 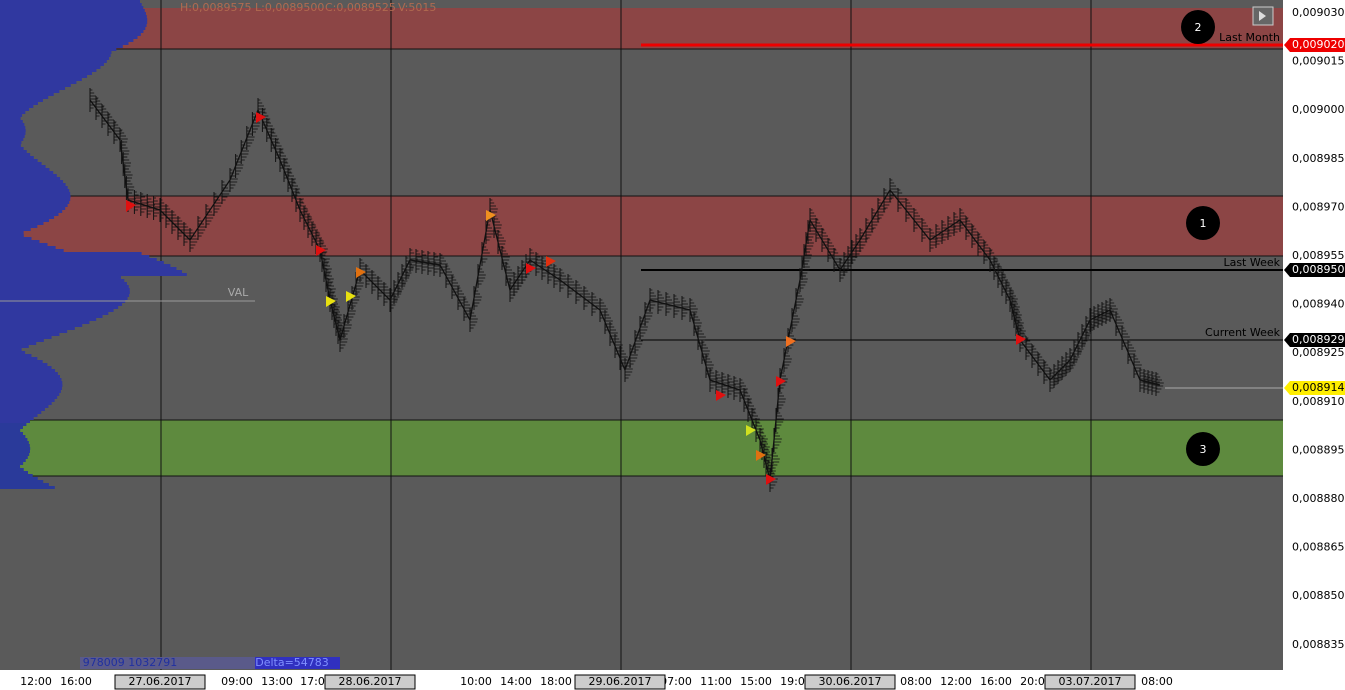 I want to click on time-label: 08:00, so click(x=1157, y=681).